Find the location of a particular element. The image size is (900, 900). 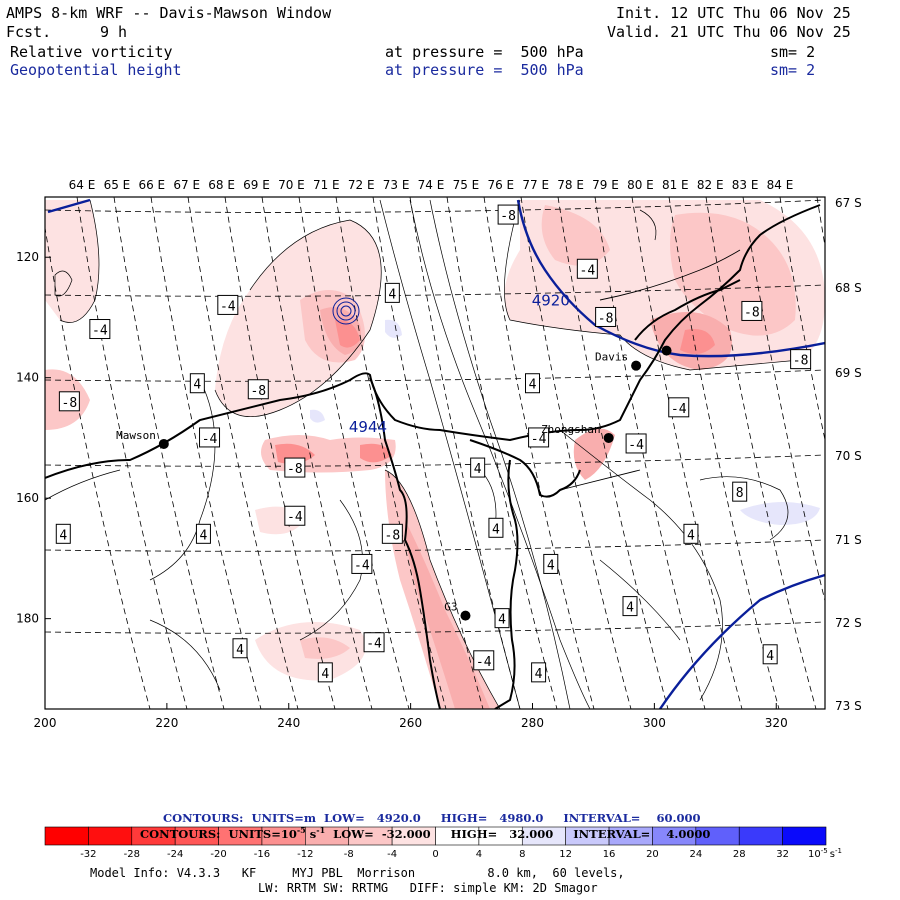

contours2-low: LOW= -32.000 is located at coordinates (382, 833).